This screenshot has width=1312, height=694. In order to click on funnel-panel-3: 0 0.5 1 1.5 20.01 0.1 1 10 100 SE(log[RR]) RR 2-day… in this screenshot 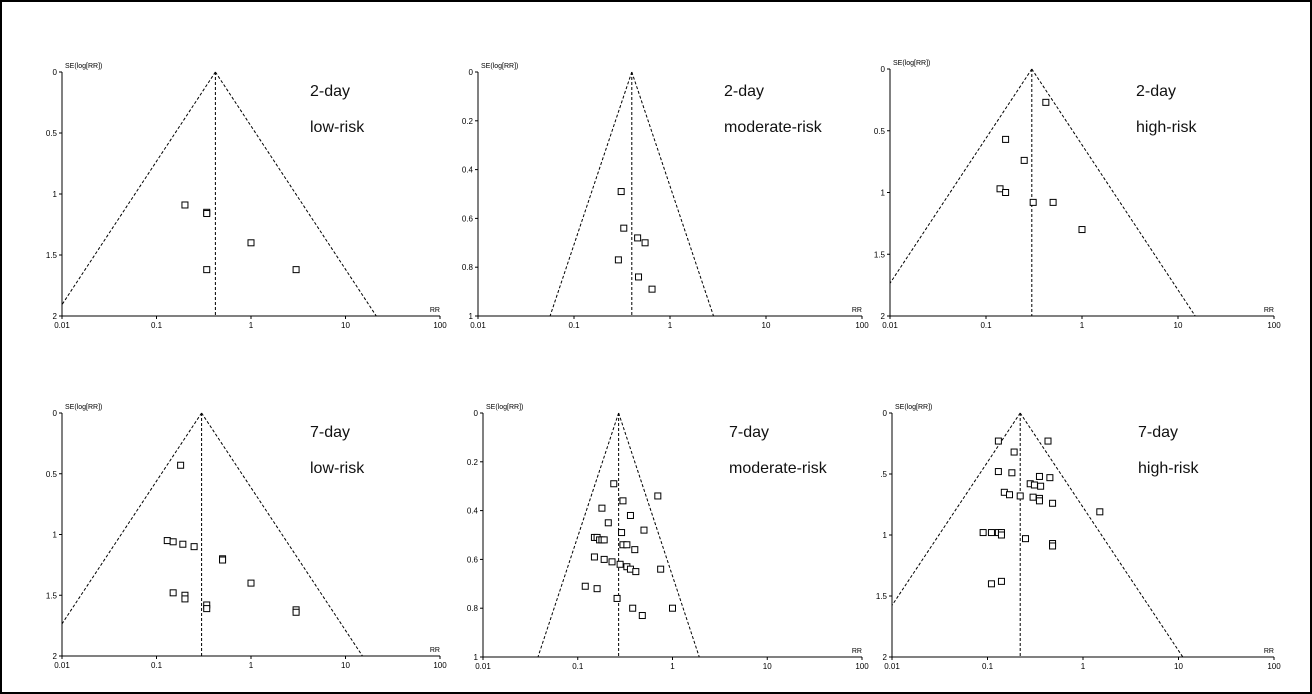, I will do `click(1077, 195)`.